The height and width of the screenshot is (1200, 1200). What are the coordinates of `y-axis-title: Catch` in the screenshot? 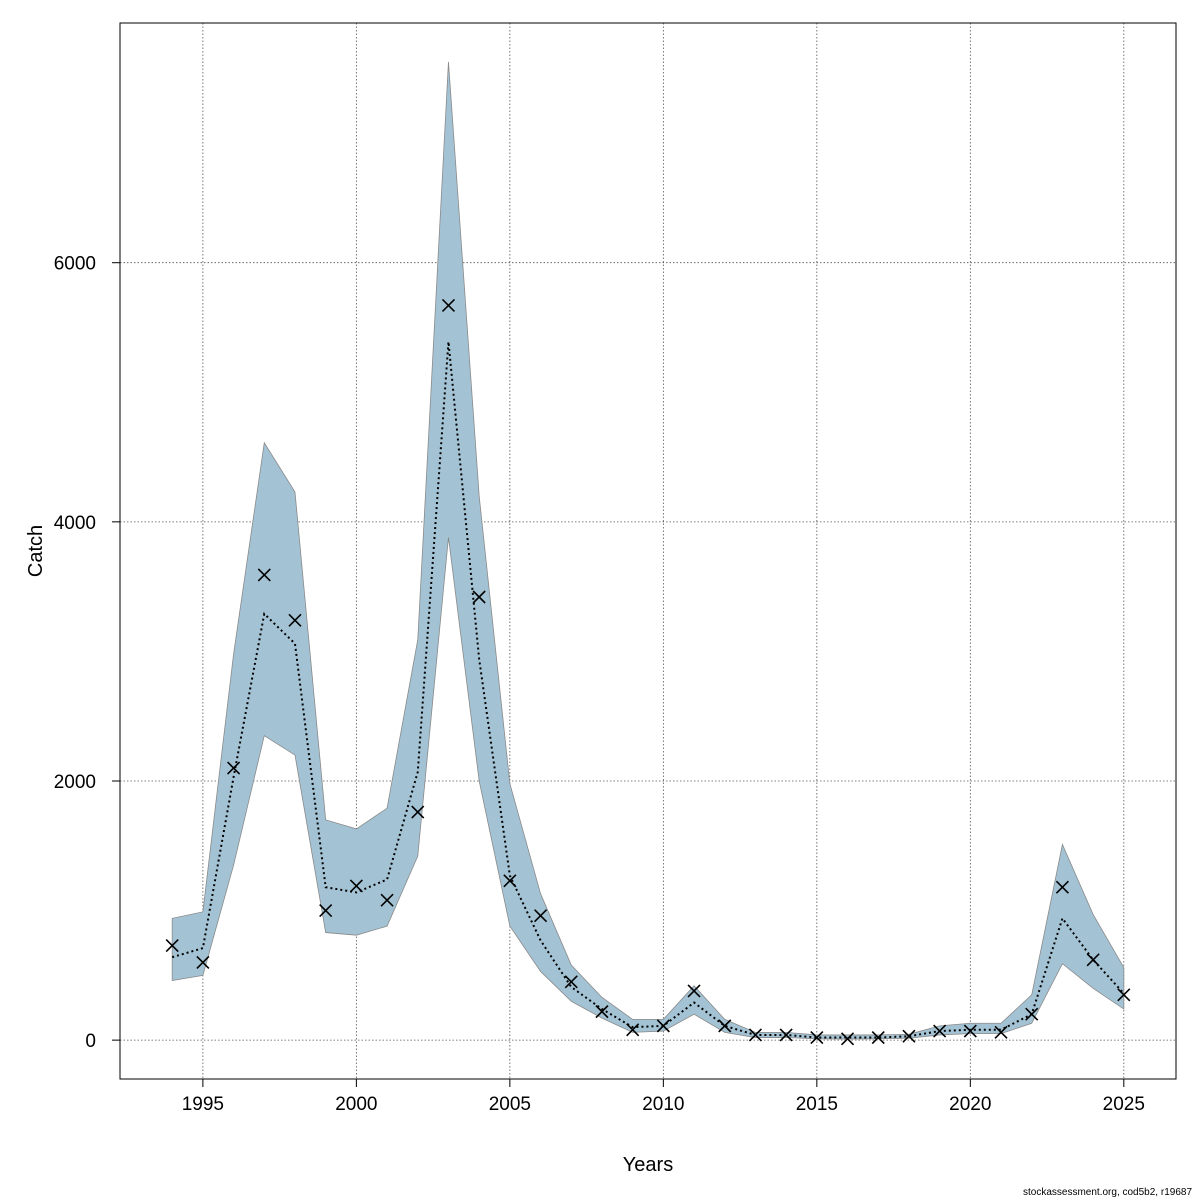 It's located at (36, 551).